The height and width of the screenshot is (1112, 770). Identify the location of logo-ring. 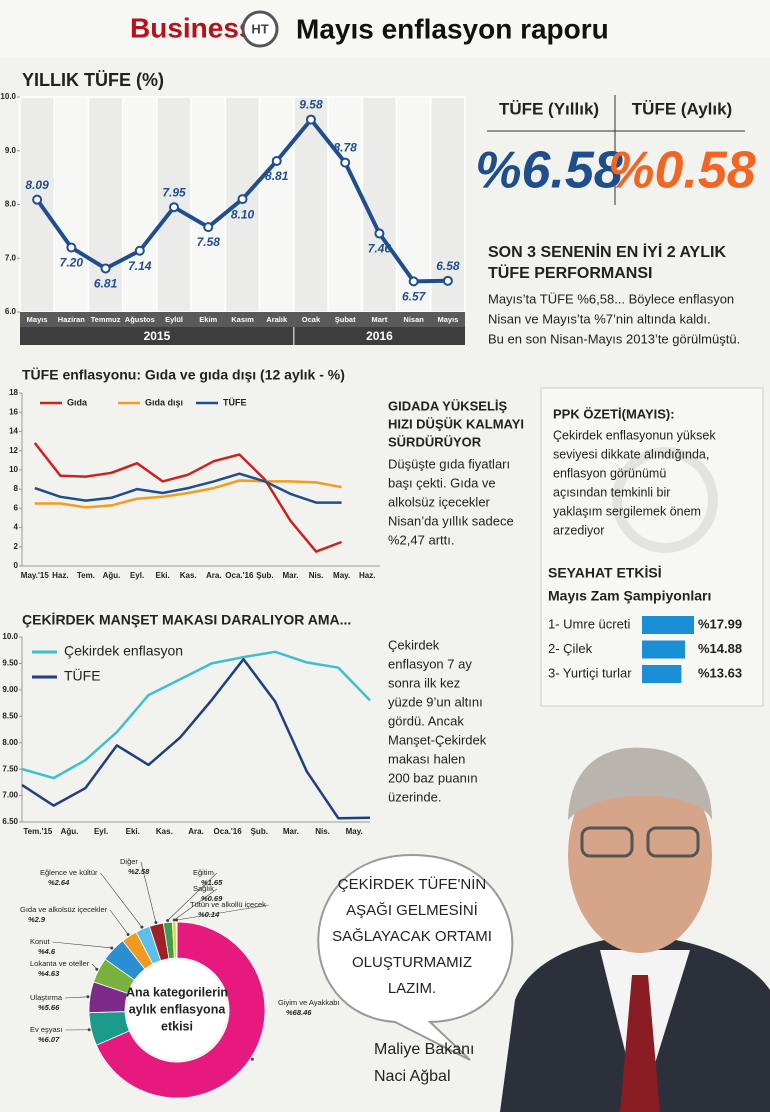
(260, 29).